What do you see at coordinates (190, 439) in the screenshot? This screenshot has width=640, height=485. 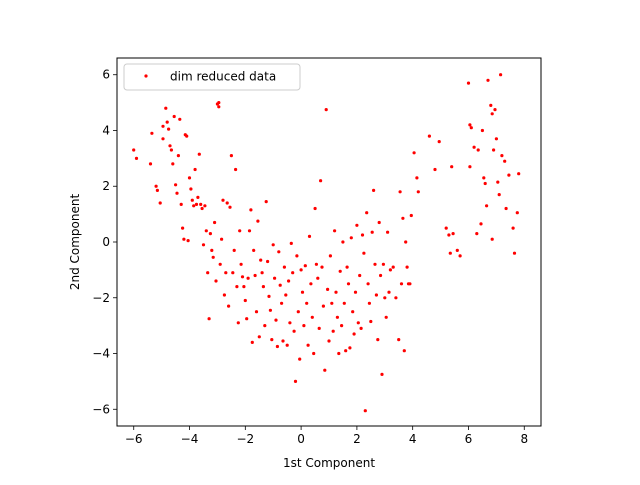 I see `x-tick-label: −4` at bounding box center [190, 439].